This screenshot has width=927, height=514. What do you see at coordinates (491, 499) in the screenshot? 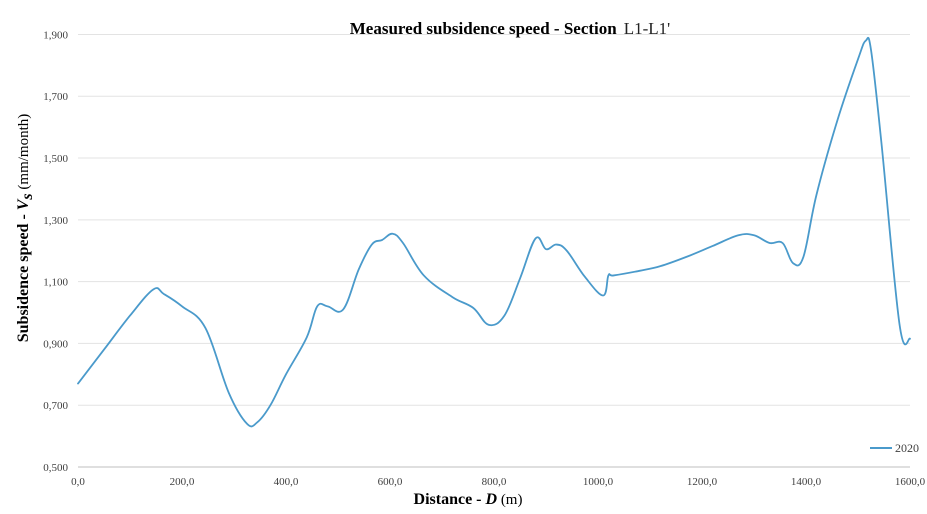
I see `x-axis-title-var: D` at bounding box center [491, 499].